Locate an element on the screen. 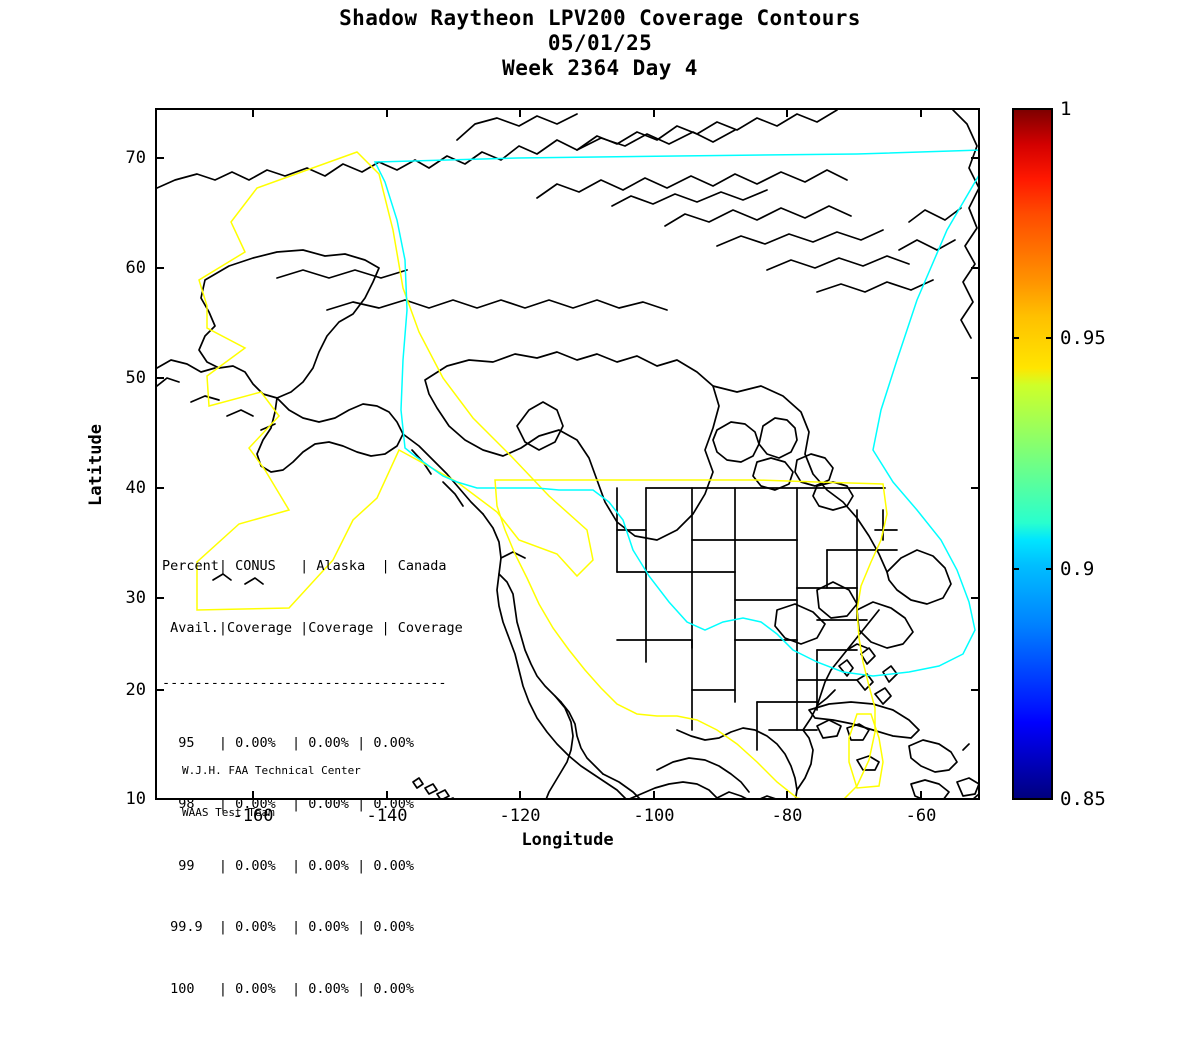  xtick-label-m140: -140 is located at coordinates (387, 816).